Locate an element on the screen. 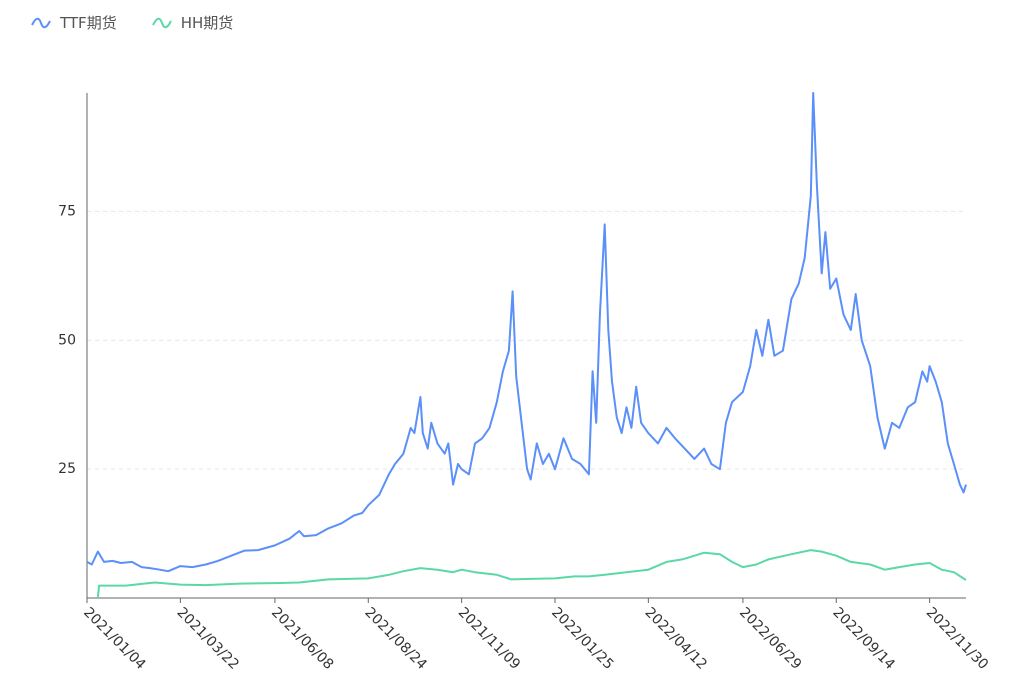  legend-label: HH期货 is located at coordinates (207, 23).